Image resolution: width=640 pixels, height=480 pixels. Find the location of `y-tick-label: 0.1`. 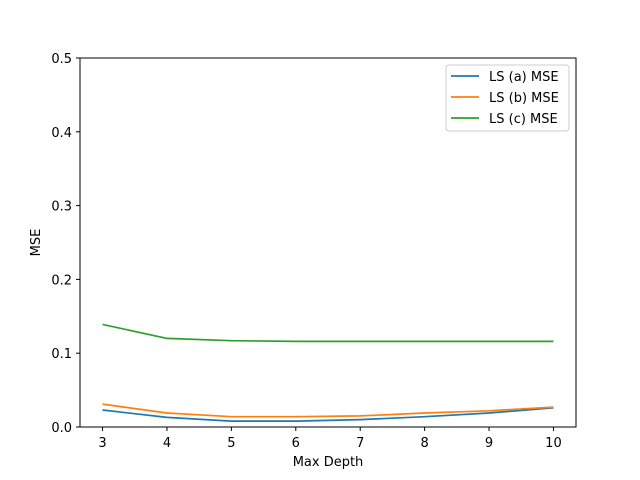

y-tick-label: 0.1 is located at coordinates (61, 354).